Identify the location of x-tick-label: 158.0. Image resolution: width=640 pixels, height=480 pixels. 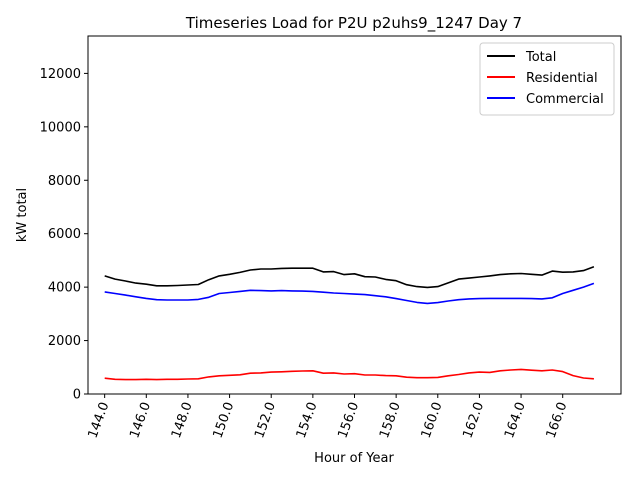
(390, 420).